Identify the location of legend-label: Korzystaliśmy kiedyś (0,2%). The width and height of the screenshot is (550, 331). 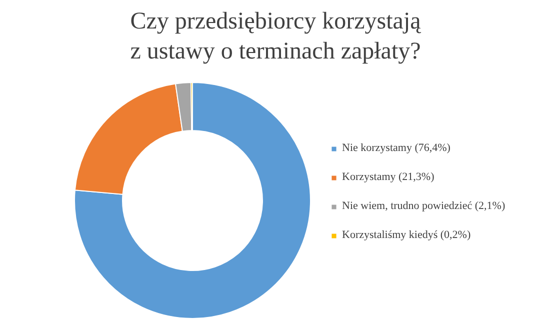
(406, 235).